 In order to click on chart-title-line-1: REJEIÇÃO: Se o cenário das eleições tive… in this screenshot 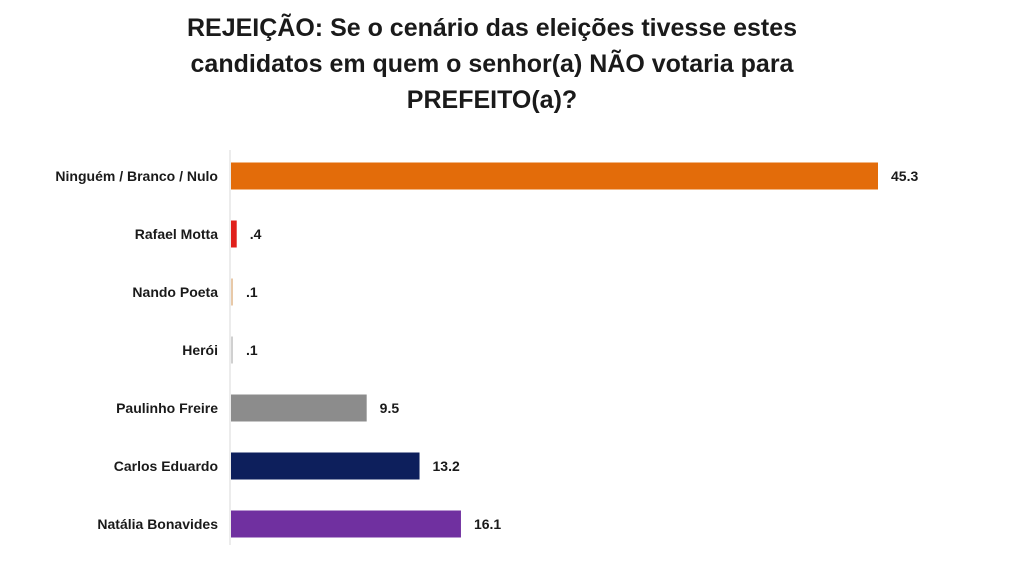, I will do `click(492, 28)`.